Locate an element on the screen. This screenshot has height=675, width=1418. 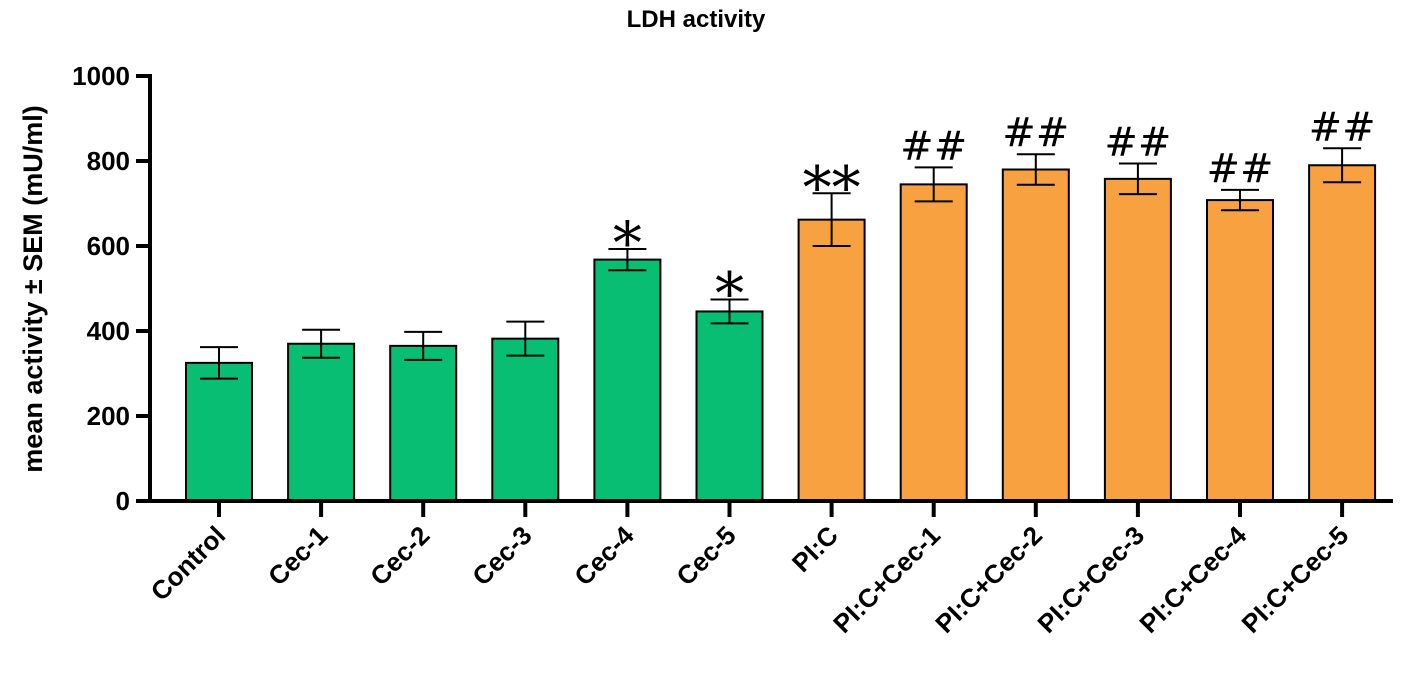
x-category-label: Cec-4 is located at coordinates (604, 556).